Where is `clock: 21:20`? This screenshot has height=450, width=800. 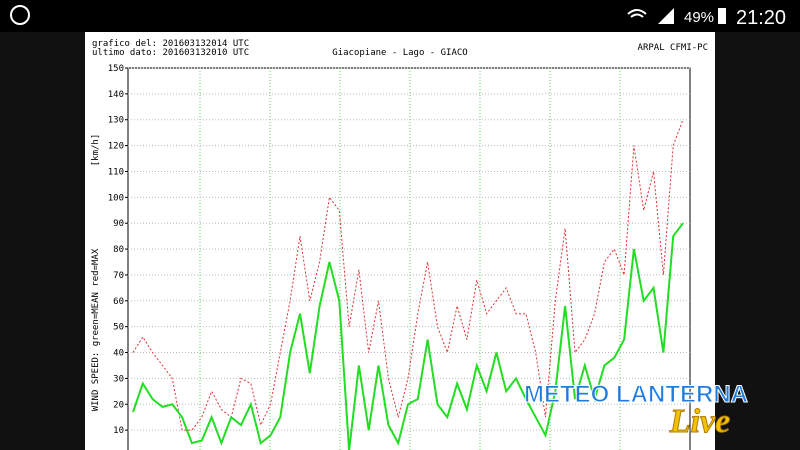
clock: 21:20 is located at coordinates (761, 18).